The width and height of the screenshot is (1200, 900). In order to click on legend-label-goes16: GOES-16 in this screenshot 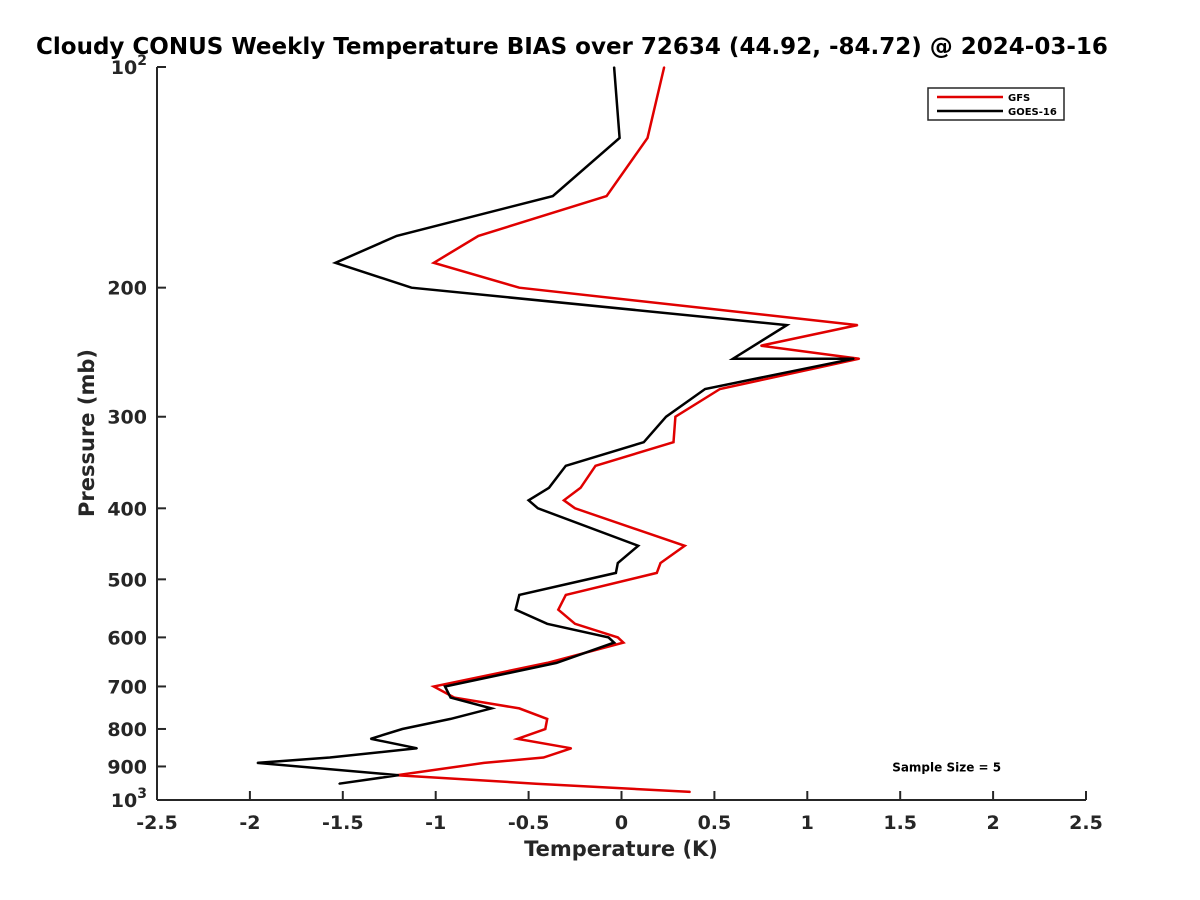, I will do `click(1032, 112)`.